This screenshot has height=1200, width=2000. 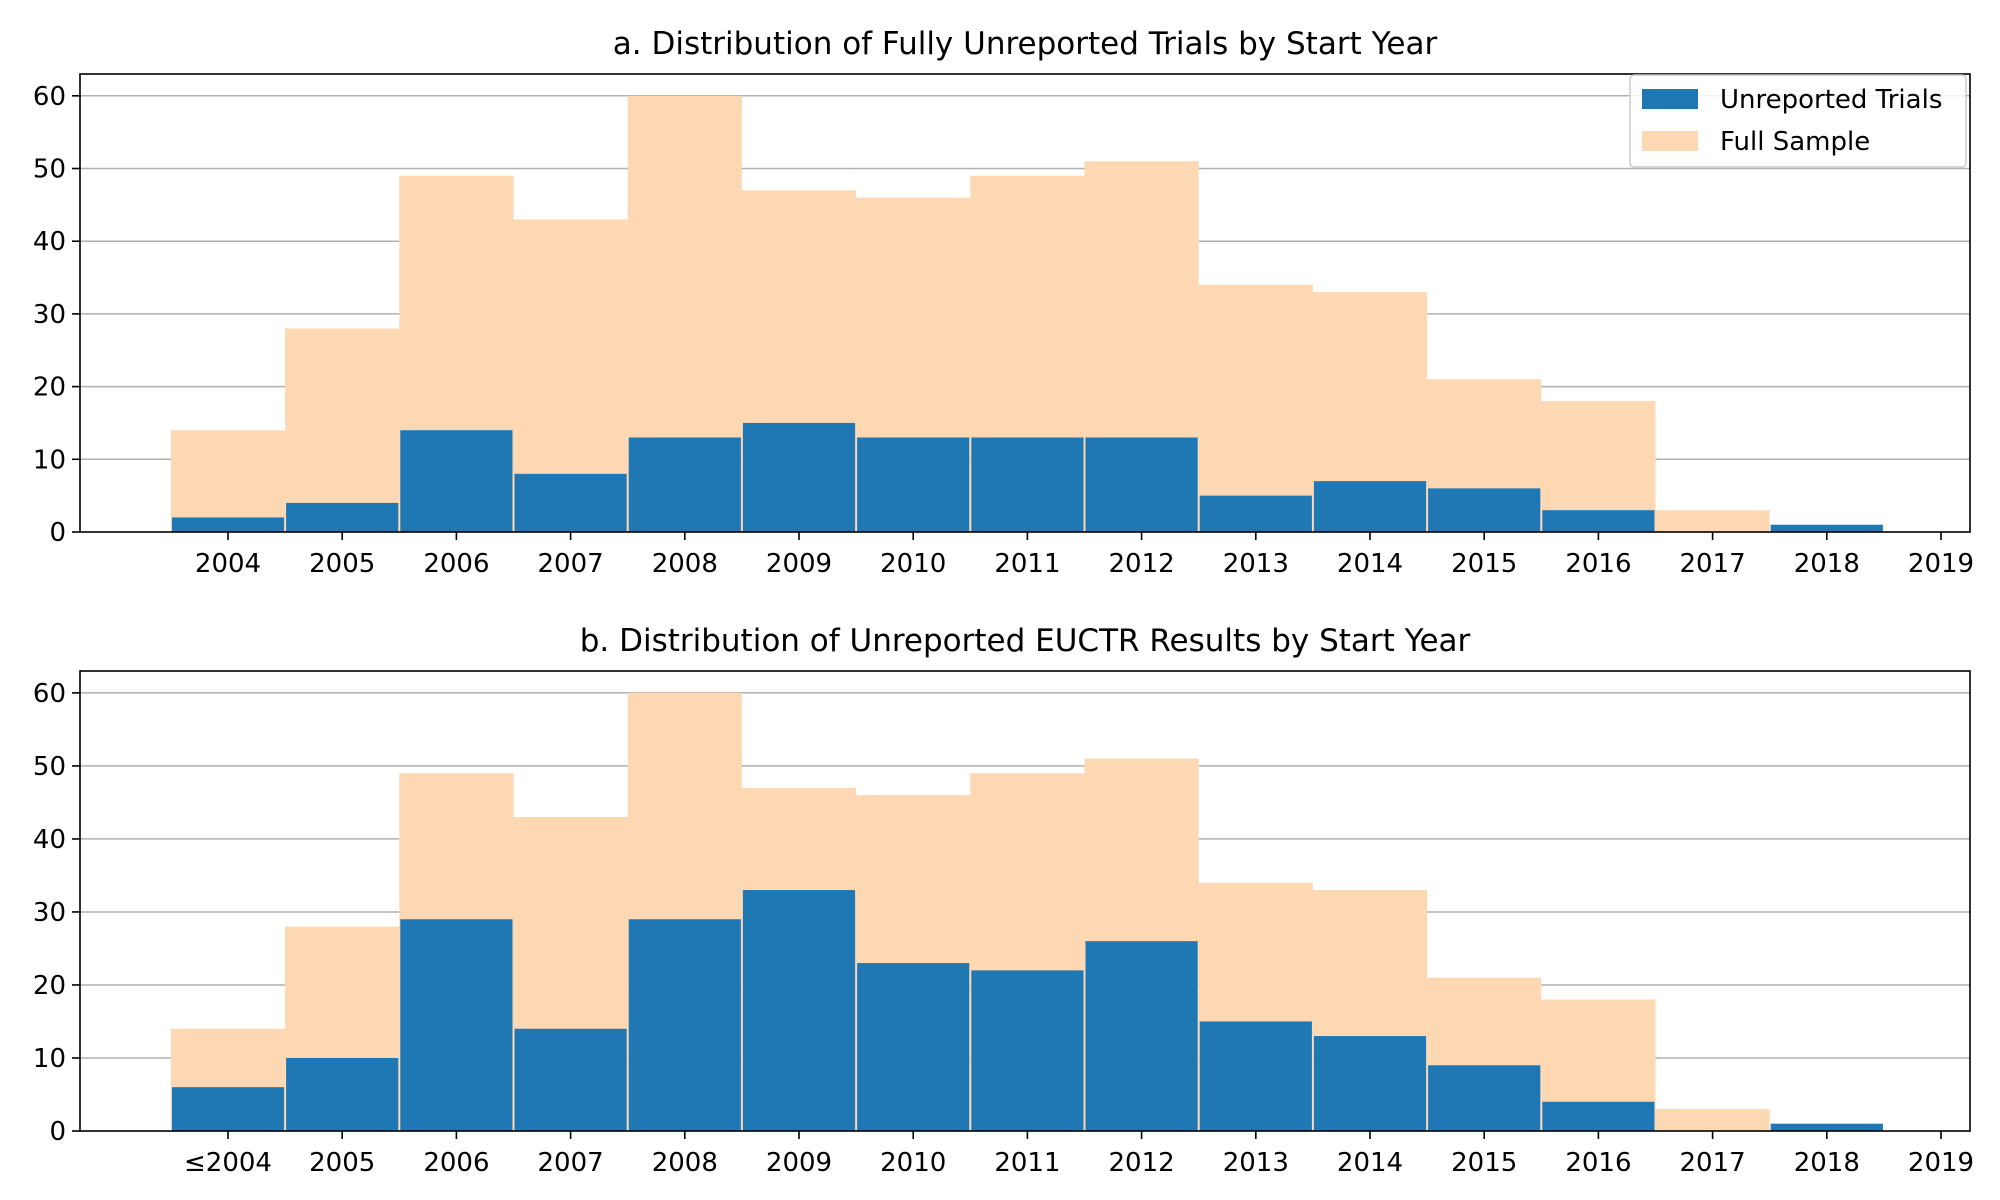 What do you see at coordinates (49, 460) in the screenshot?
I see `panel-a-y-tick-label: 10` at bounding box center [49, 460].